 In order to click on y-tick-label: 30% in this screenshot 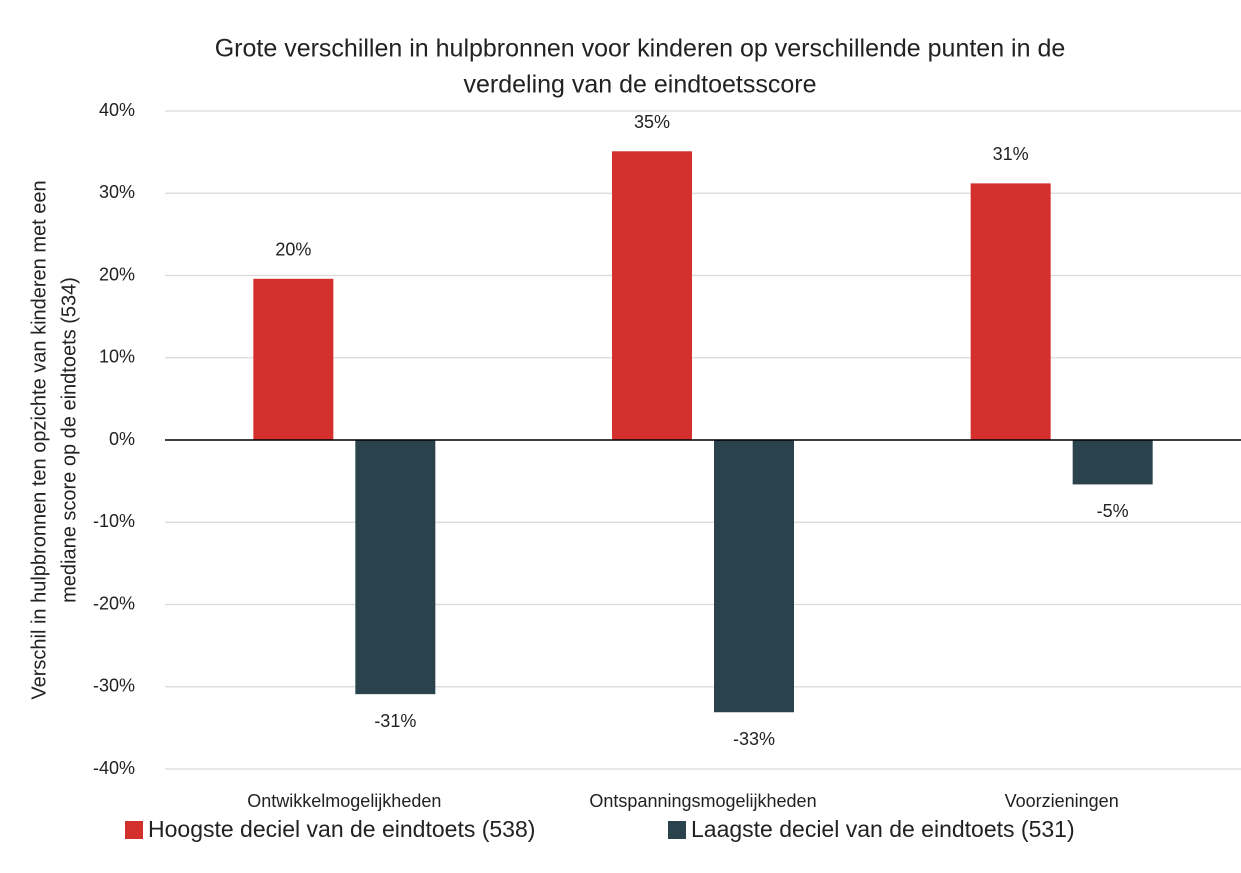, I will do `click(117, 192)`.